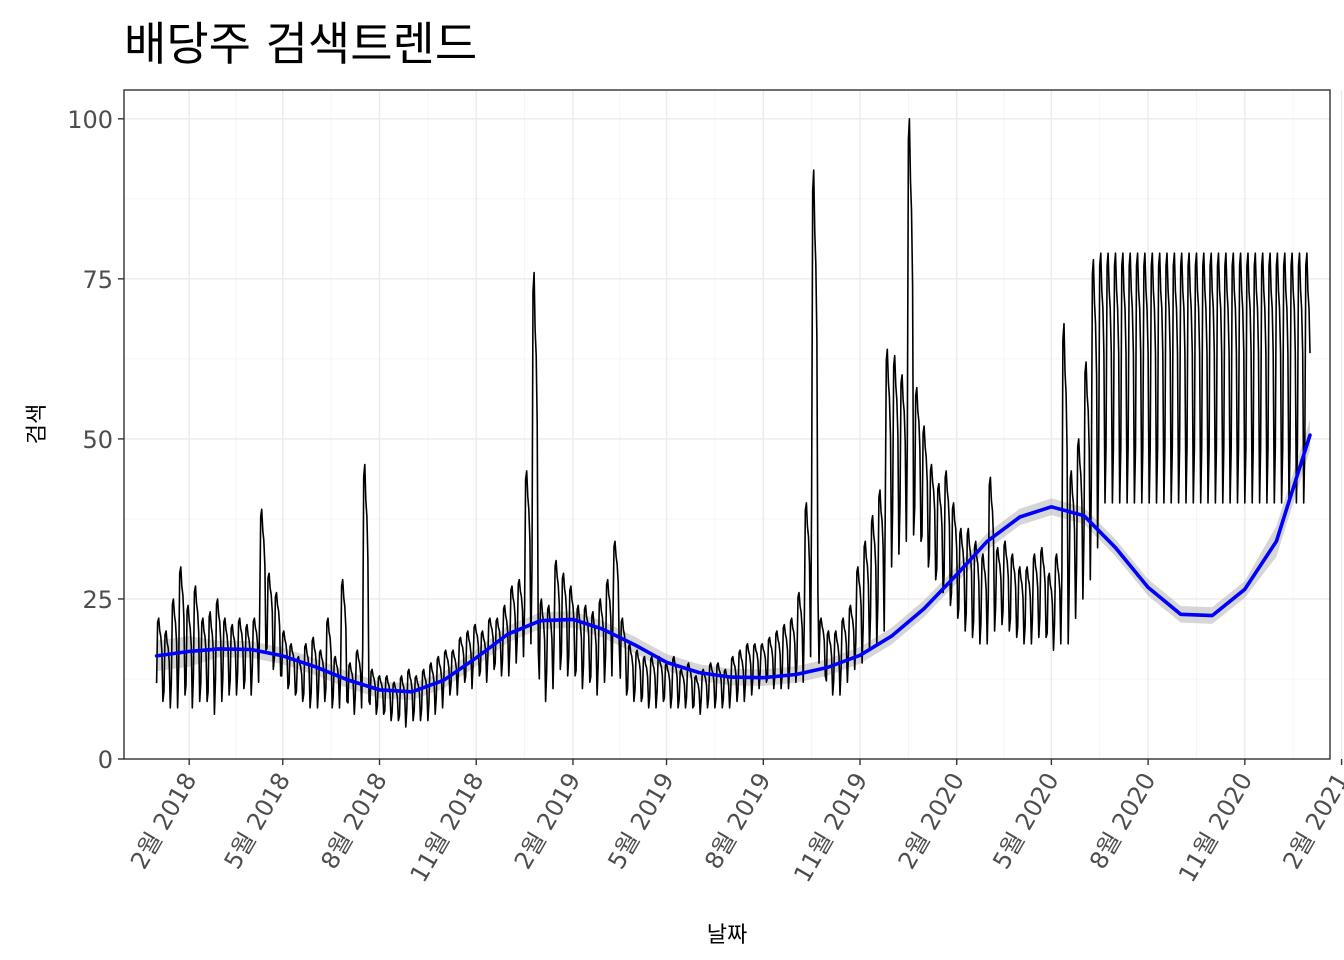 This screenshot has width=1344, height=960. I want to click on x-tick-label: 2월 2020, so click(931, 821).